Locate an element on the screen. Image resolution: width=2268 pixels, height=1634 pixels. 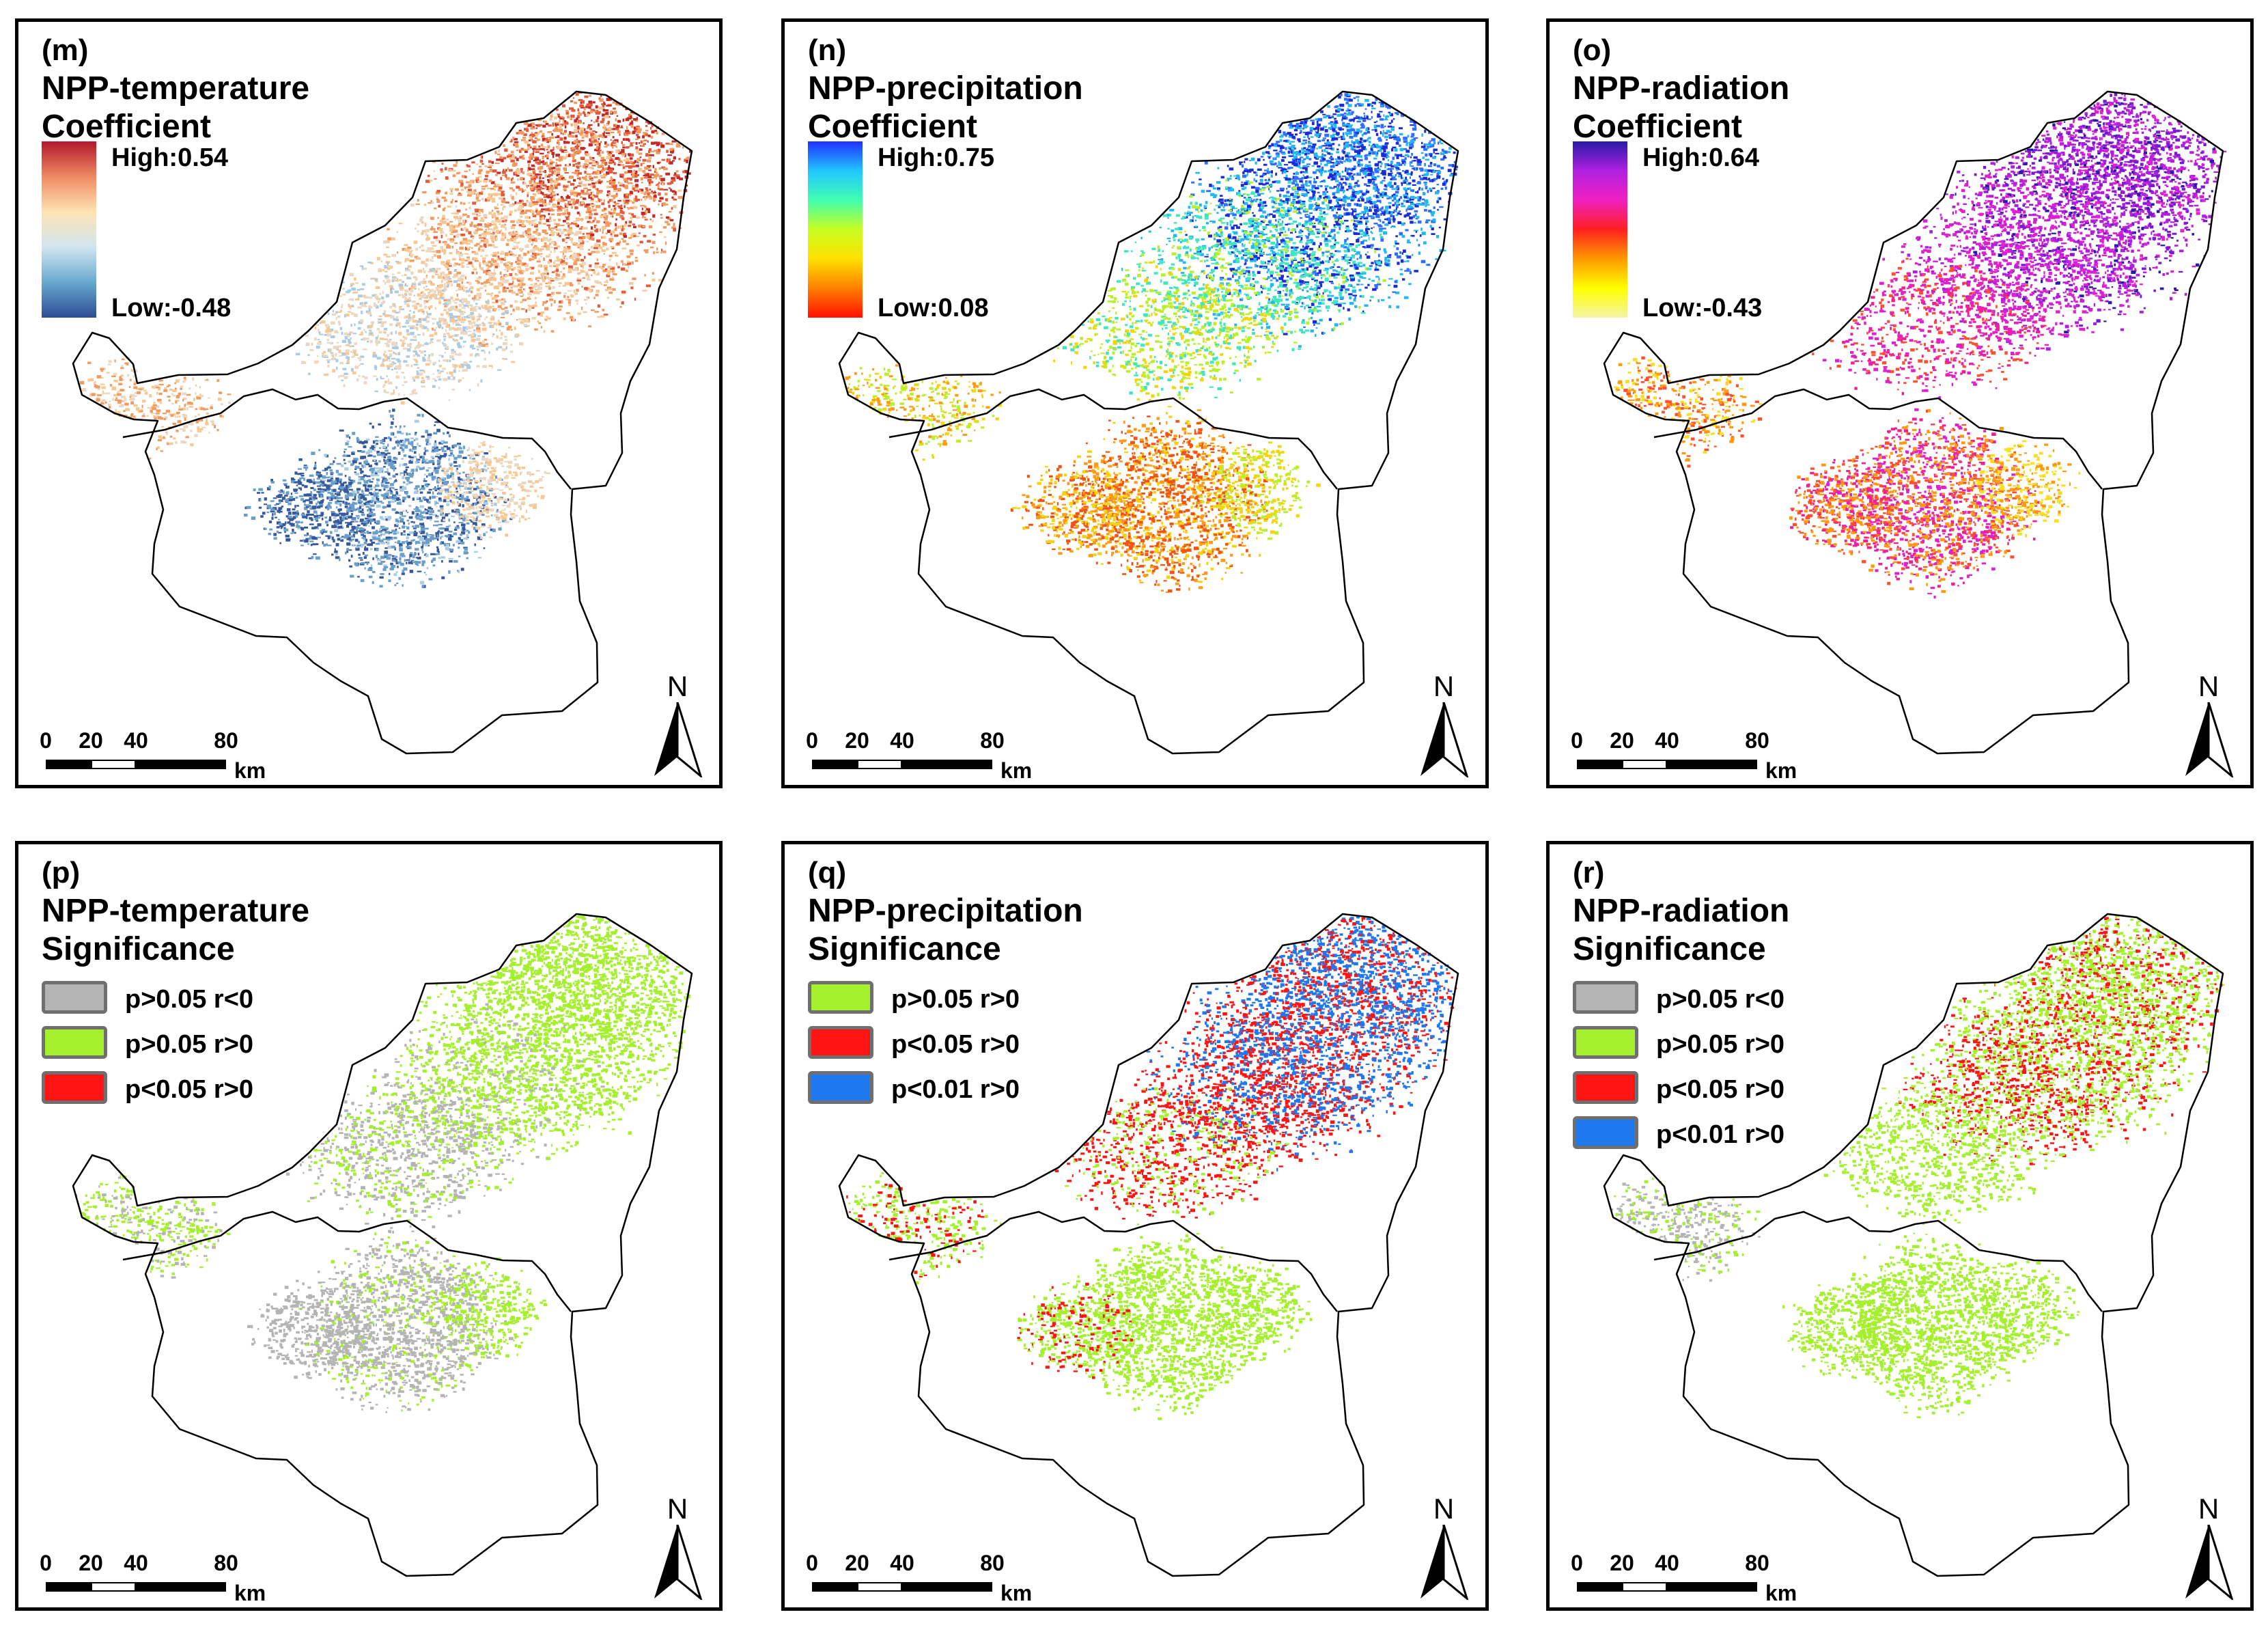
panel-label: (r) is located at coordinates (1589, 873).